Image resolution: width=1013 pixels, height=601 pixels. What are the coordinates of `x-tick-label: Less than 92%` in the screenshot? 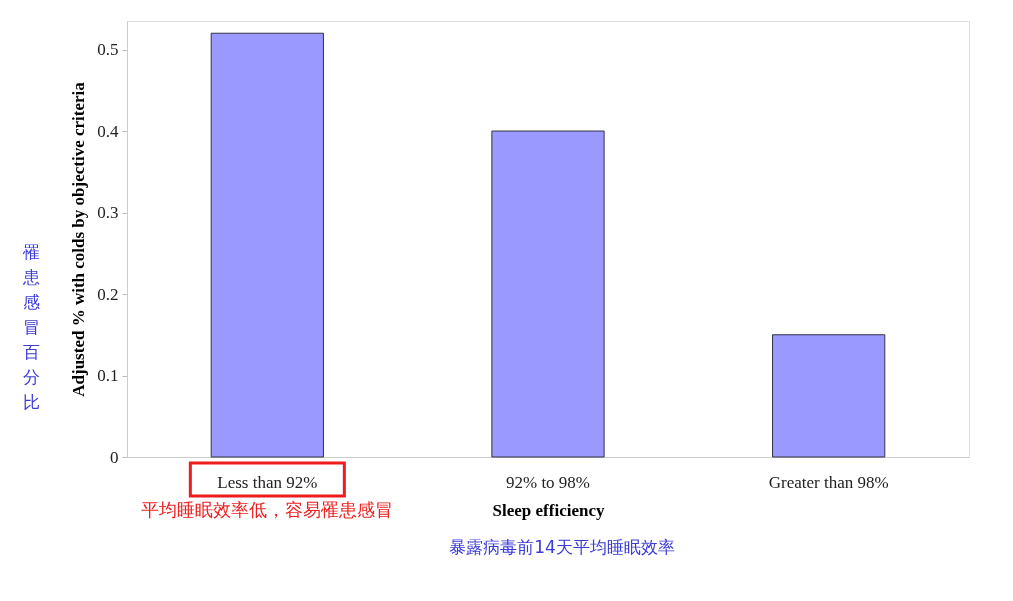 It's located at (267, 482).